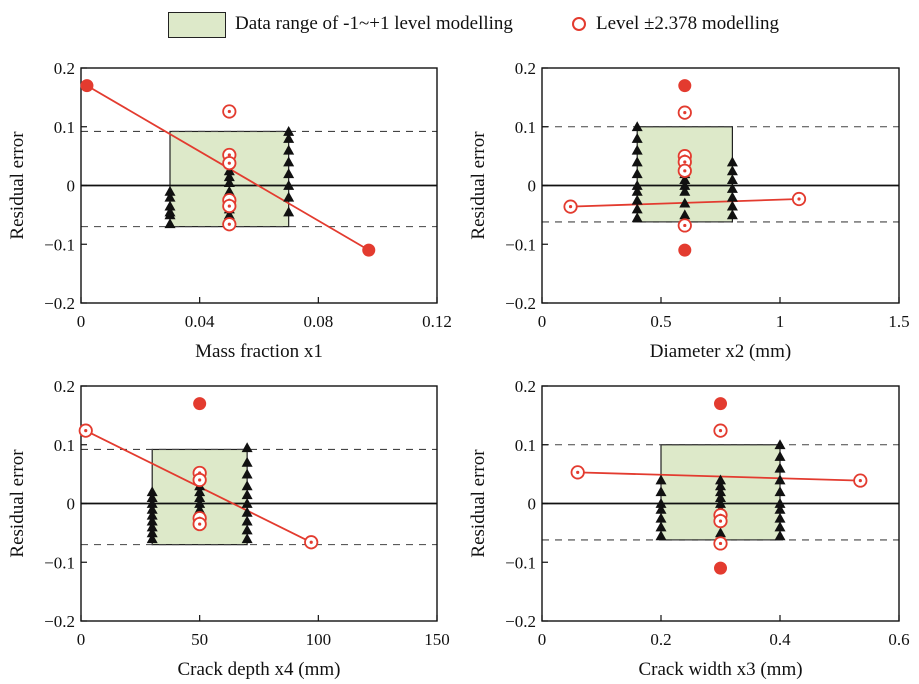 The image size is (919, 684). I want to click on x-tick-label: 150, so click(437, 639).